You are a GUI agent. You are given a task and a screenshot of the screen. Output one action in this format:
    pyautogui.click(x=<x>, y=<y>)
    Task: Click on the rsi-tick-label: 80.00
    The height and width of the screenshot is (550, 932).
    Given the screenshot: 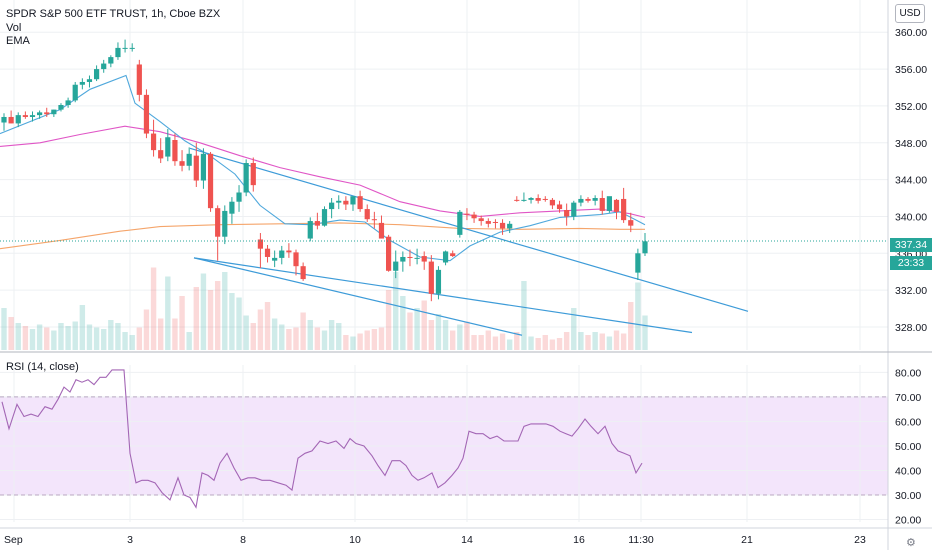 What is the action you would take?
    pyautogui.click(x=908, y=373)
    